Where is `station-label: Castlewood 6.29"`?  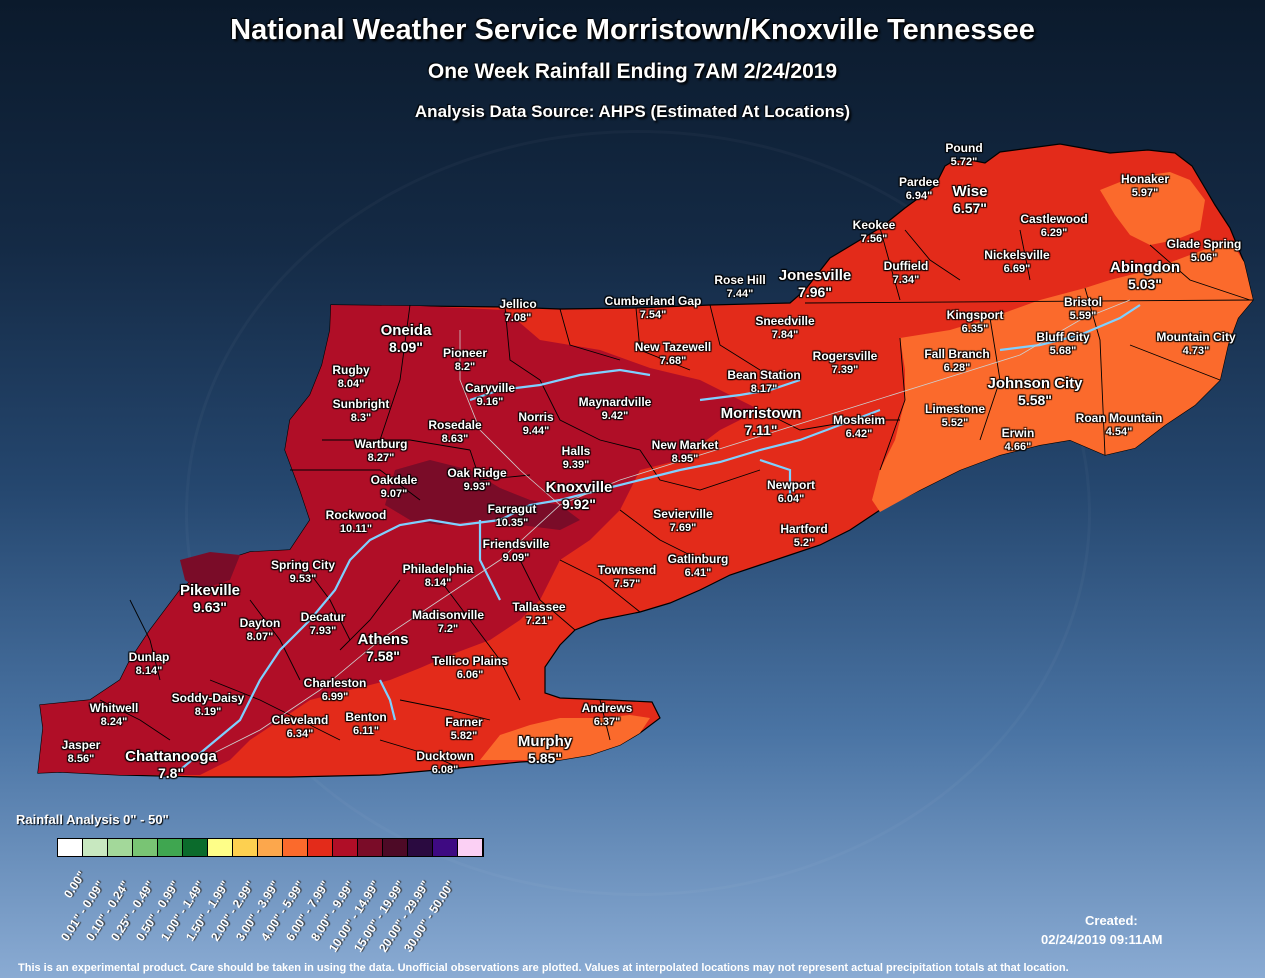 station-label: Castlewood 6.29" is located at coordinates (1054, 225).